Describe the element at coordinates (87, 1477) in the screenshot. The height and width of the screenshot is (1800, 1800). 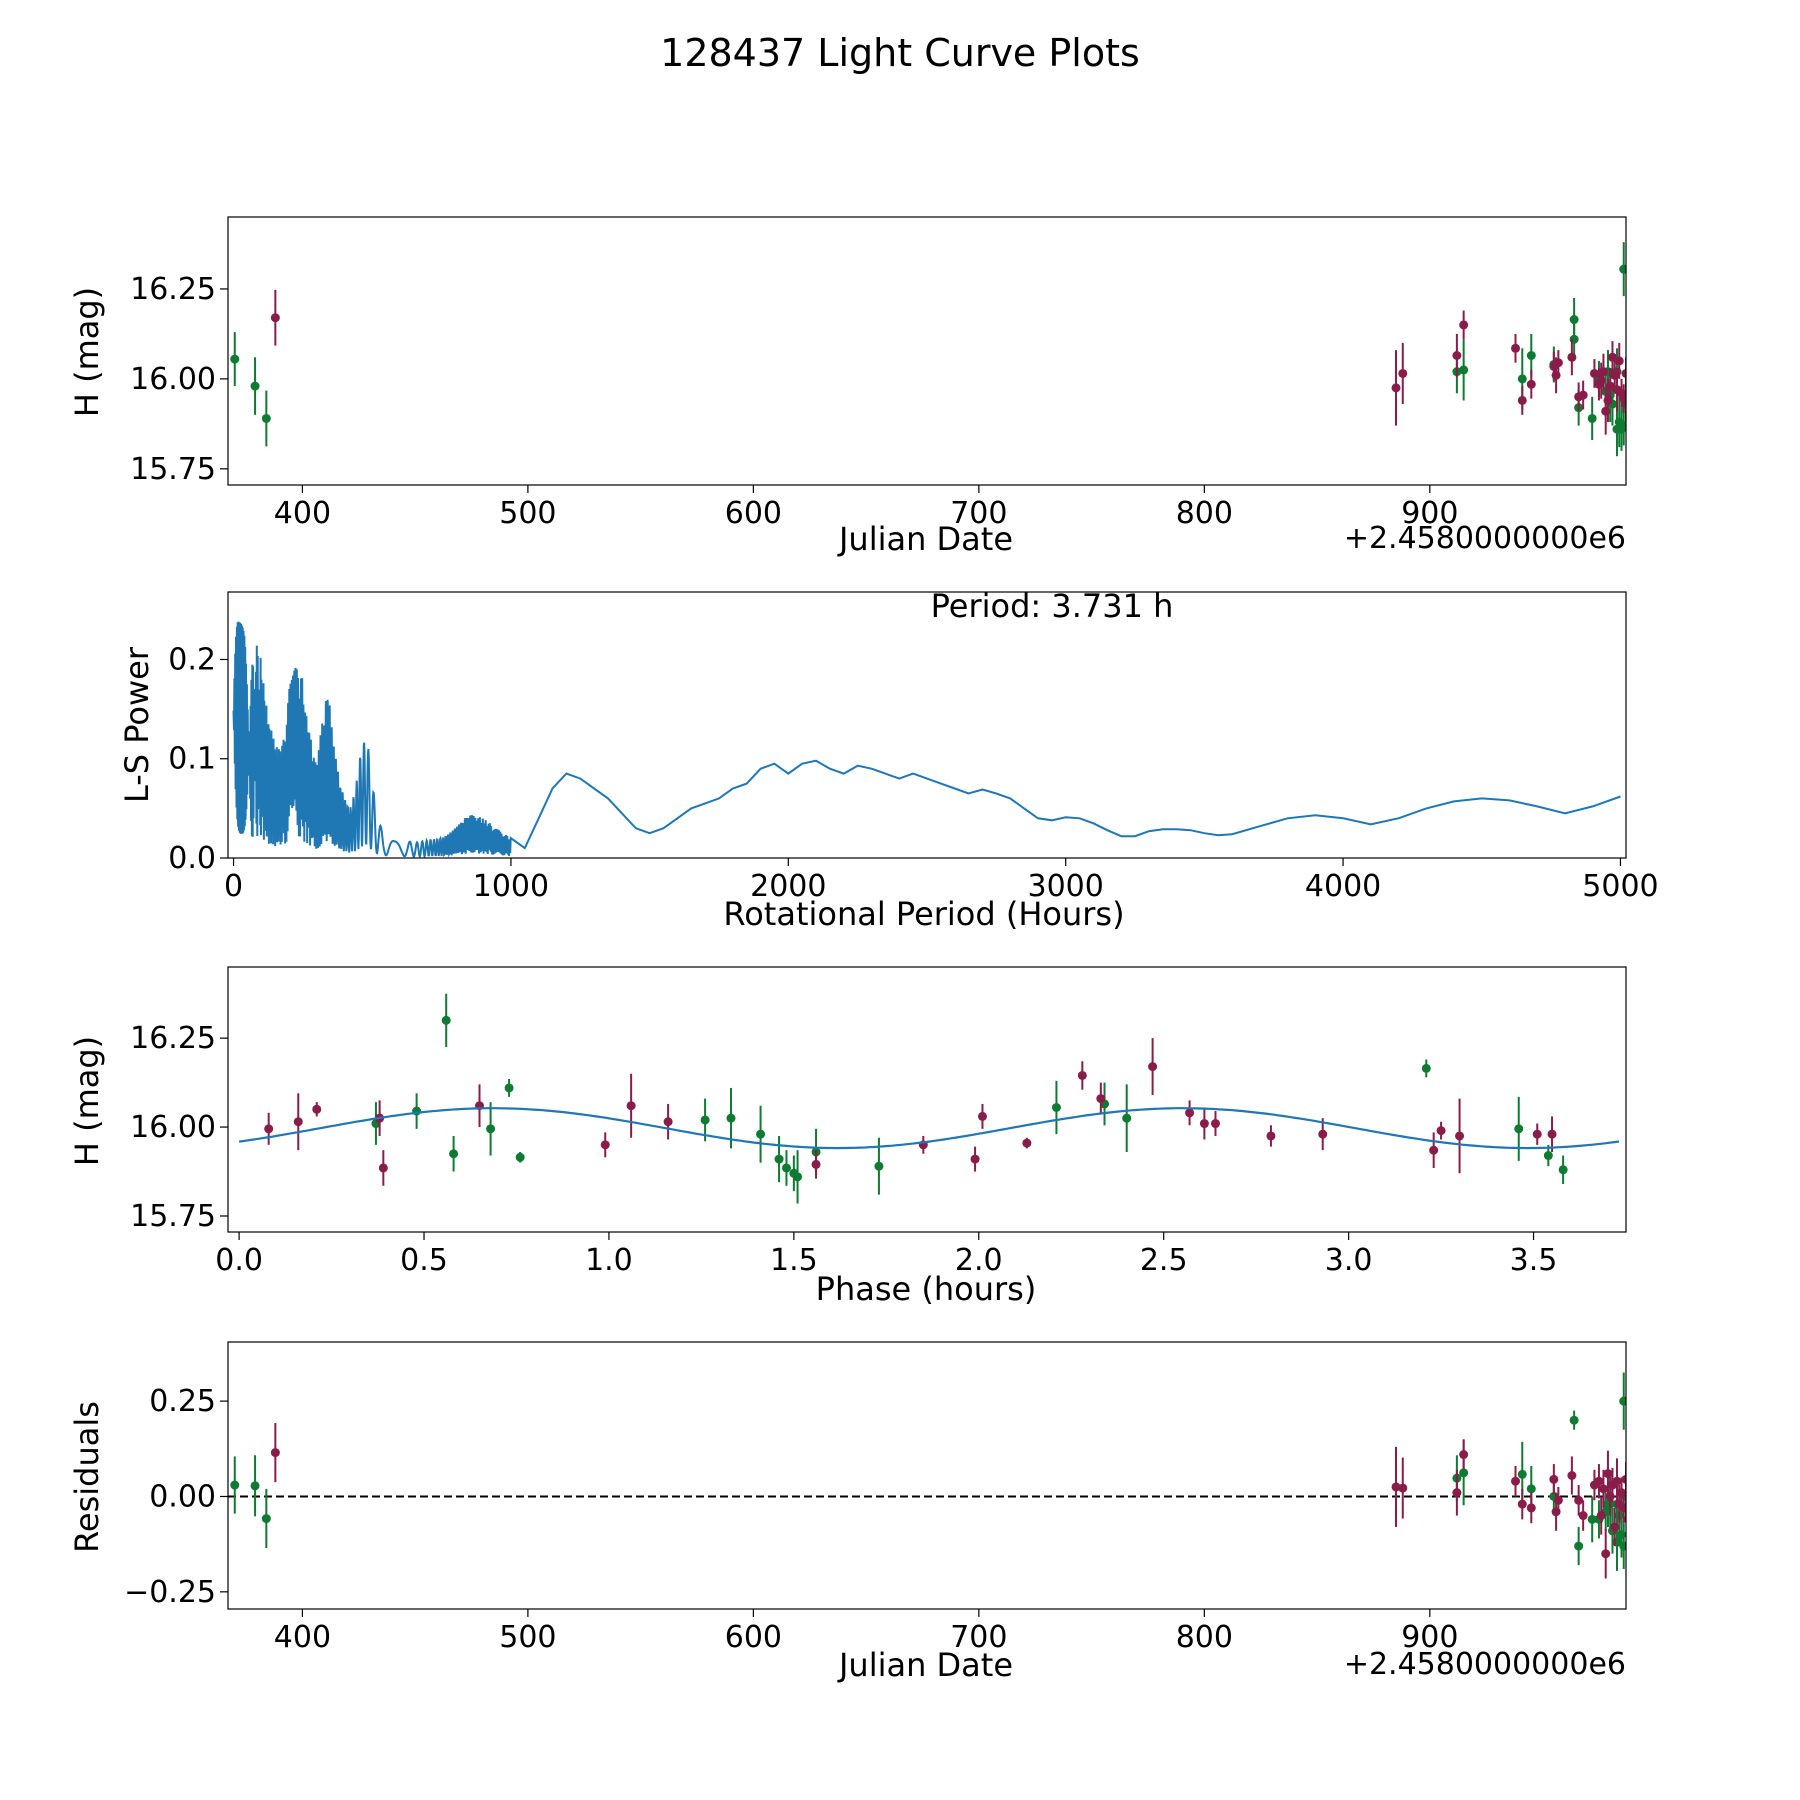
I see `residuals-y-label: Residuals` at that location.